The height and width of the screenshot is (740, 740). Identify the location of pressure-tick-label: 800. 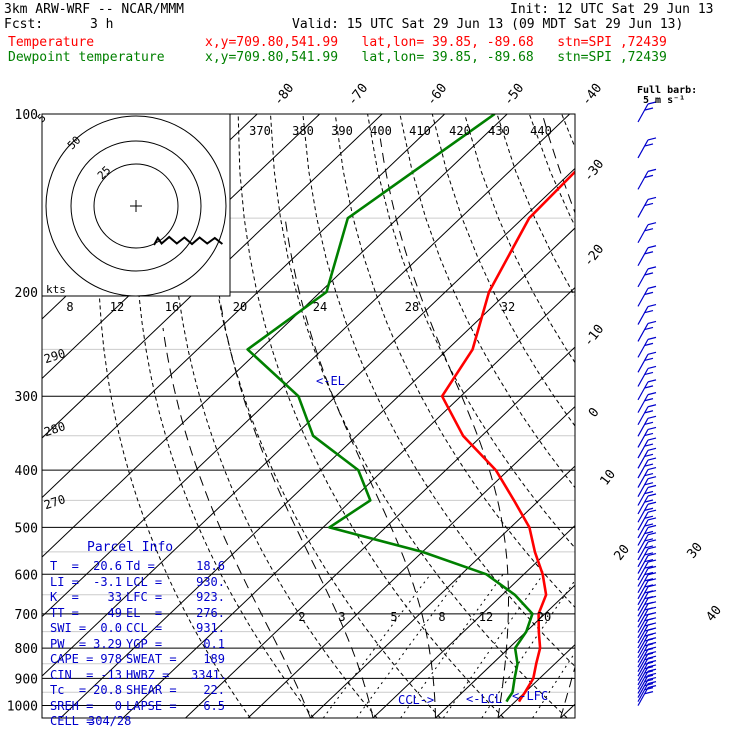
(26, 649).